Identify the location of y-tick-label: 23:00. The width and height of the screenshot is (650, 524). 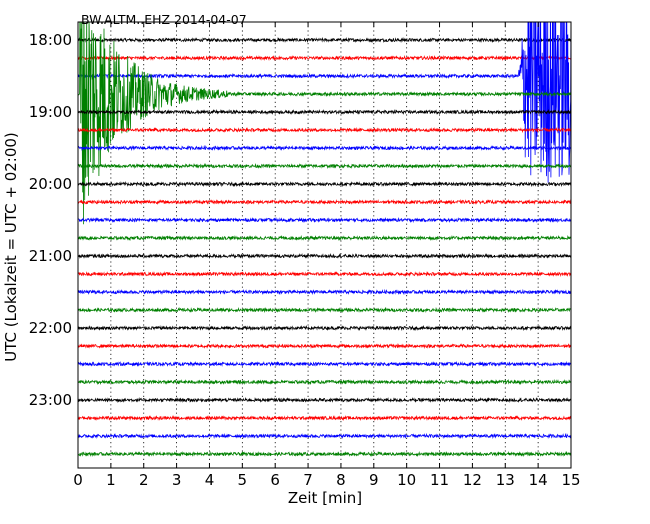
(50, 400).